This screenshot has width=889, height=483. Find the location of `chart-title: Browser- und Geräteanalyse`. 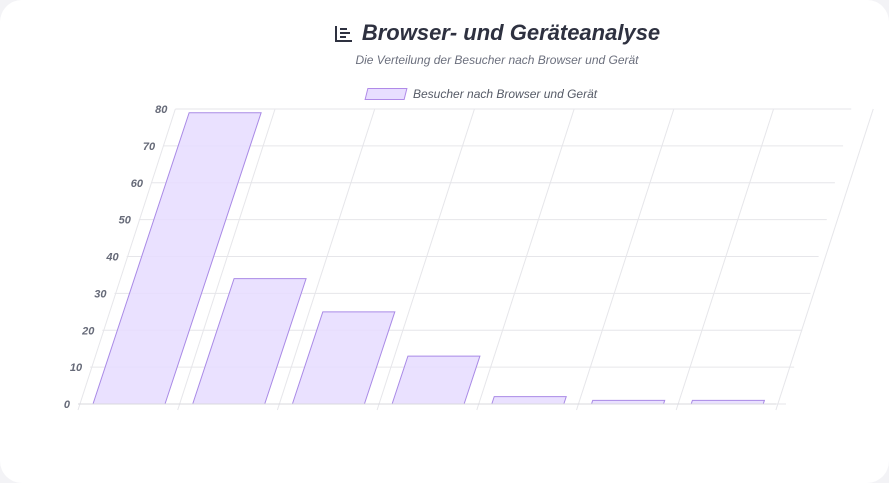

chart-title: Browser- und Geräteanalyse is located at coordinates (444, 34).